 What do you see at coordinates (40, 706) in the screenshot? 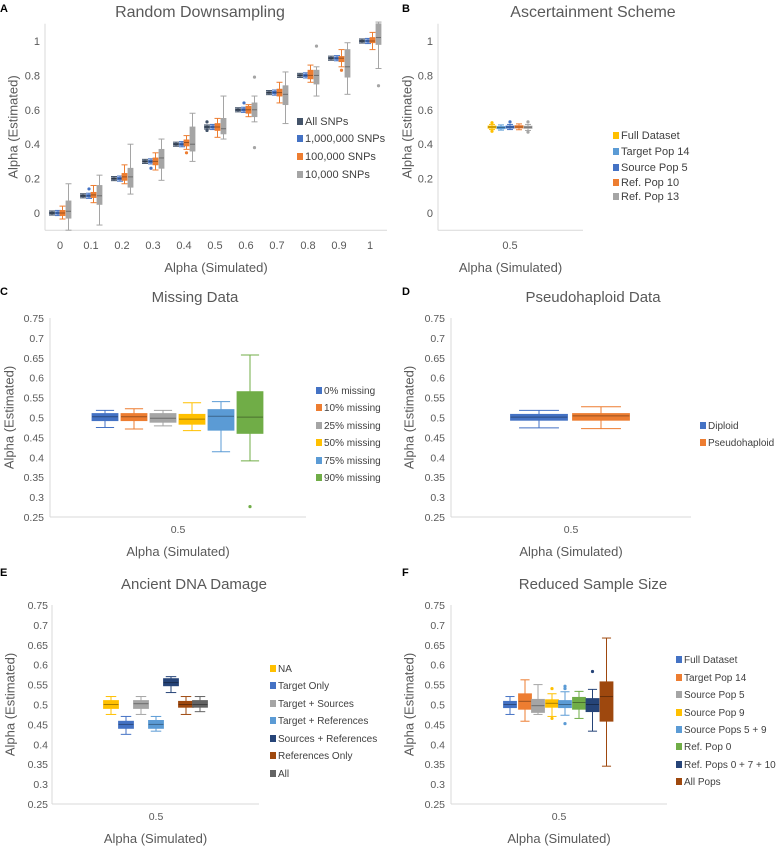
I see `y-tick-label: 0.5` at bounding box center [40, 706].